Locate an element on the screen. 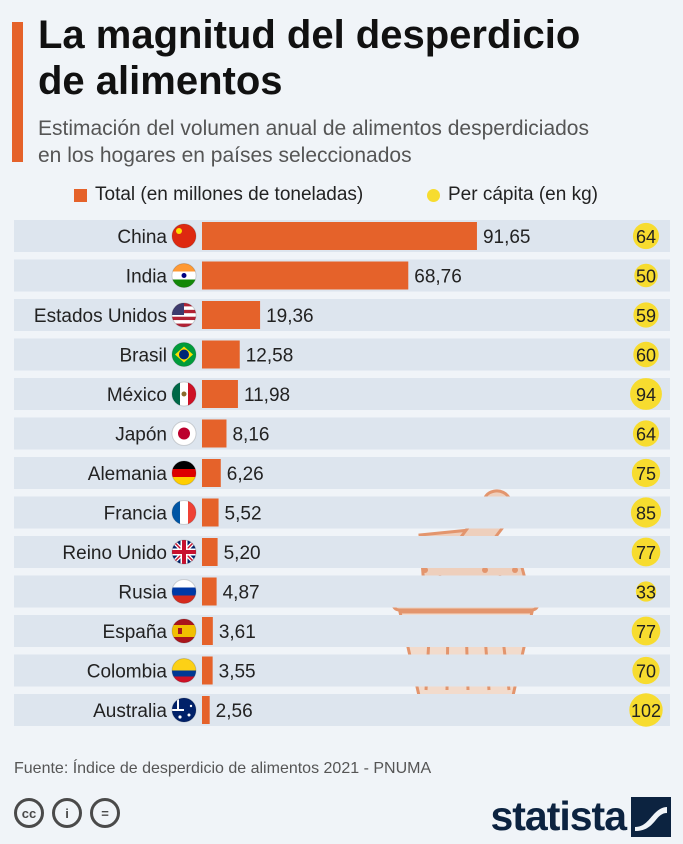 The image size is (683, 844). category-label: India is located at coordinates (147, 277).